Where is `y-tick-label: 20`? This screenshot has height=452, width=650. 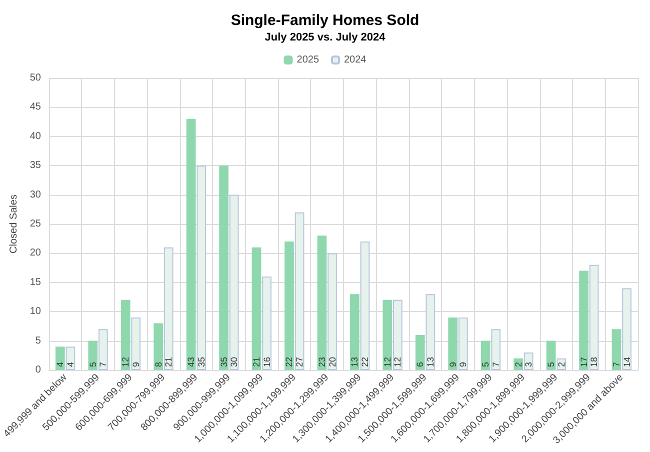
y-tick-label: 20 is located at coordinates (36, 253).